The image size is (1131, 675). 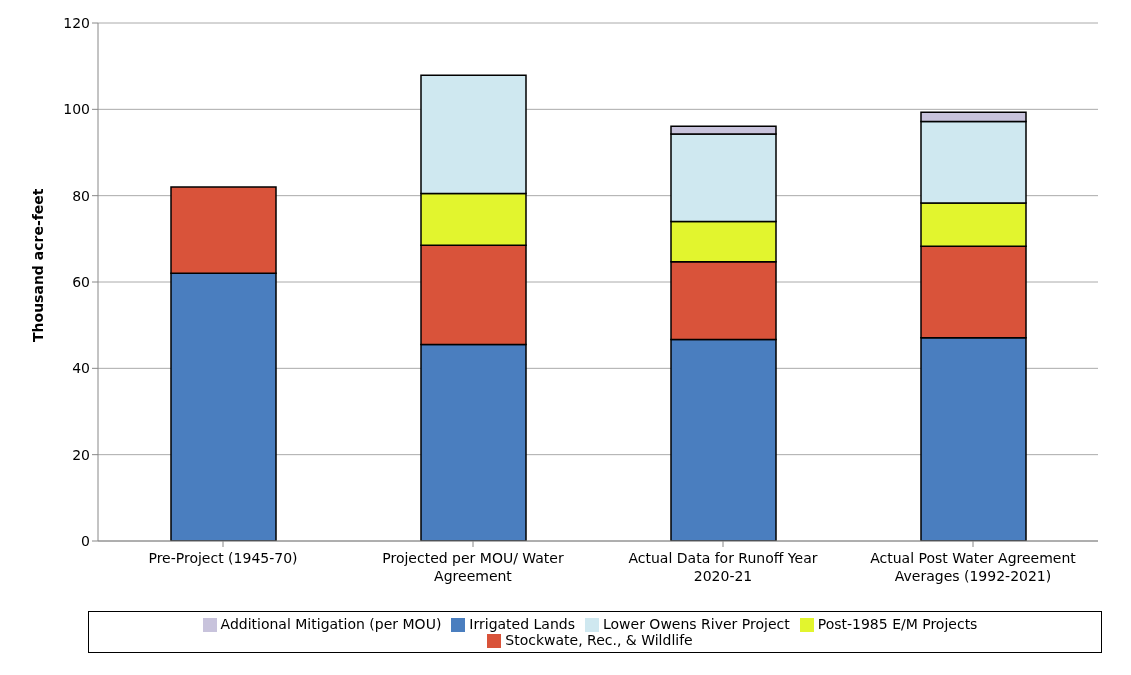 What do you see at coordinates (76, 22) in the screenshot?
I see `y-tick-label: 120` at bounding box center [76, 22].